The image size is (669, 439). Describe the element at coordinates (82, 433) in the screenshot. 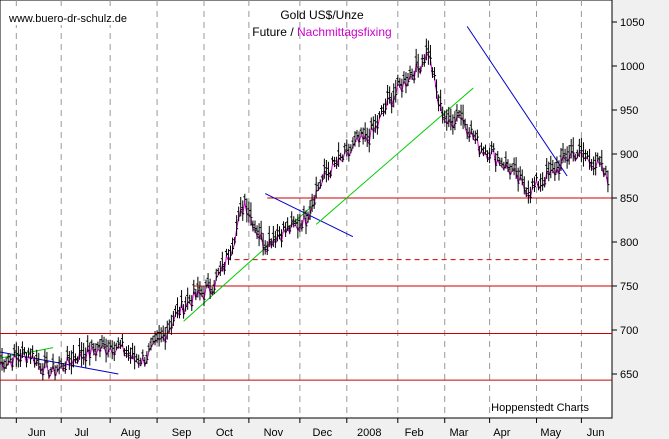

I see `x-tick-label: Jul` at that location.